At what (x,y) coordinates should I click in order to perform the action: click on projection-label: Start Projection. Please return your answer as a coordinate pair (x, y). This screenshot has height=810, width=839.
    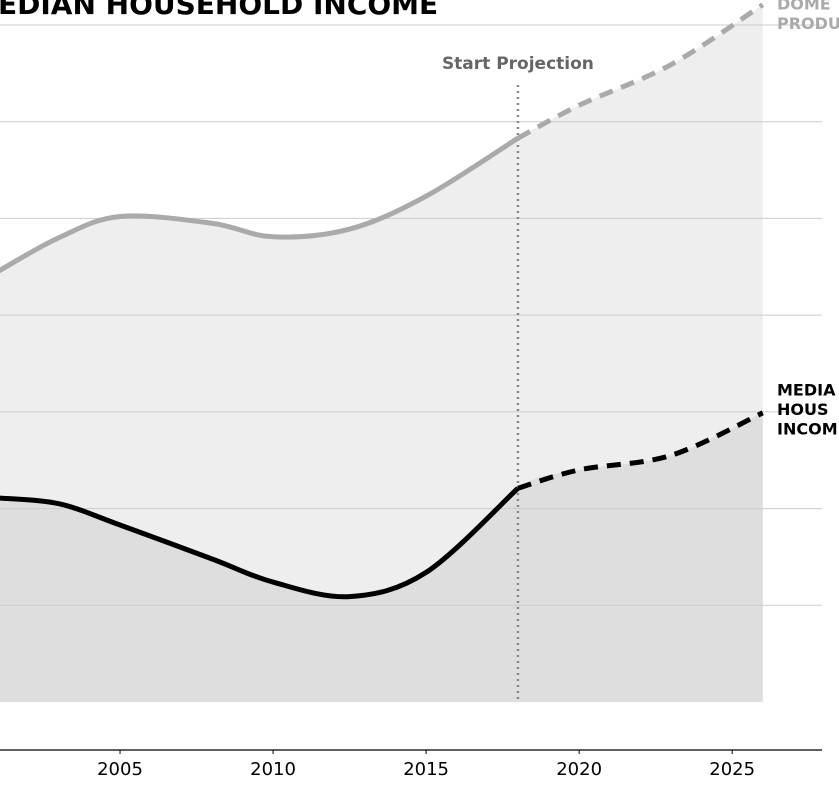
    Looking at the image, I should click on (518, 64).